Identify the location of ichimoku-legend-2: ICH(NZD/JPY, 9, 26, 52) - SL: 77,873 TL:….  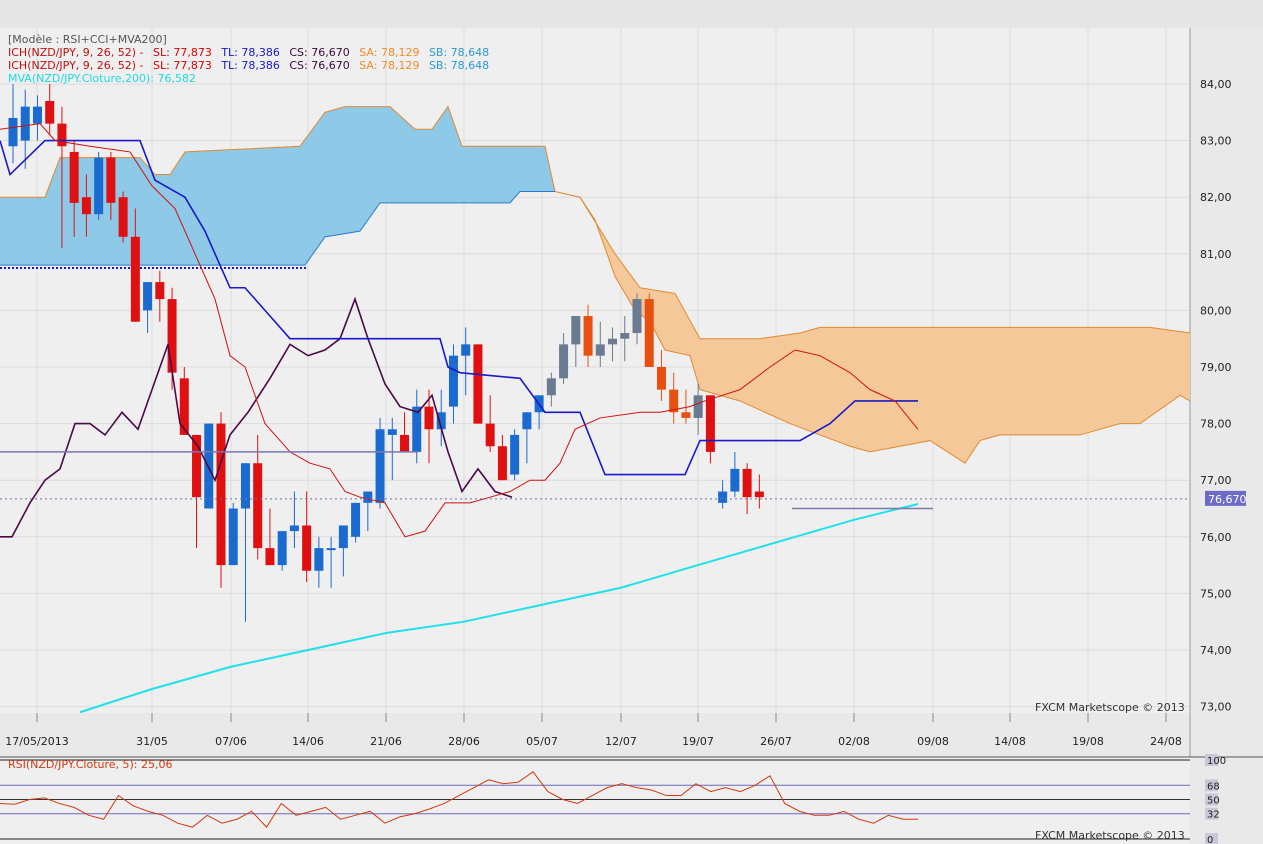
(249, 65).